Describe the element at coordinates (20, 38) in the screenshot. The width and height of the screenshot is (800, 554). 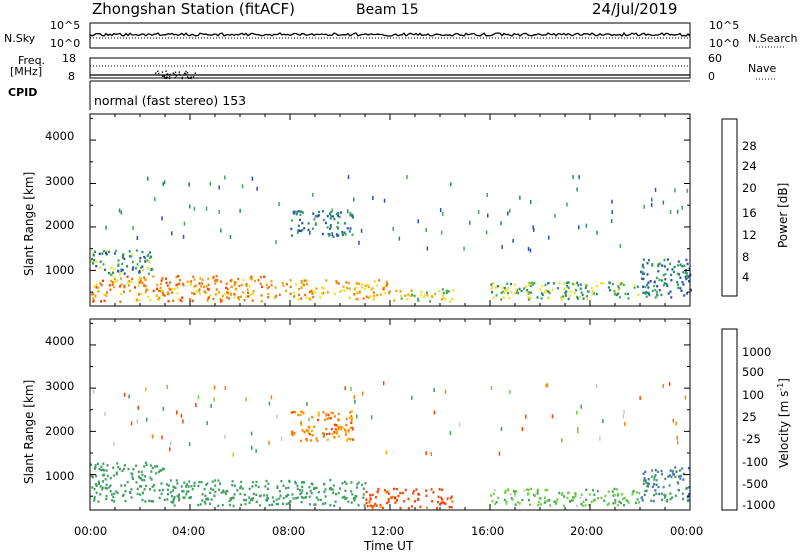
I see `nsky-label: N.Sky` at that location.